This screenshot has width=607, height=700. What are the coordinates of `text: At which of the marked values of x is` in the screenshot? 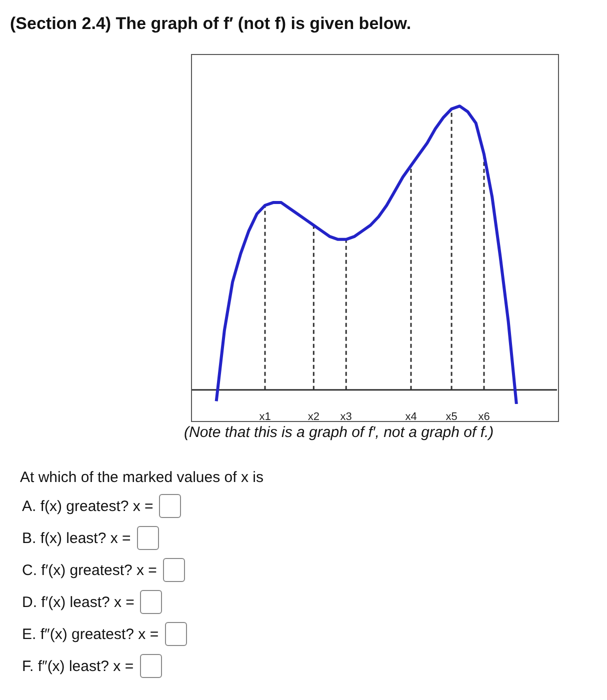 It's located at (142, 477).